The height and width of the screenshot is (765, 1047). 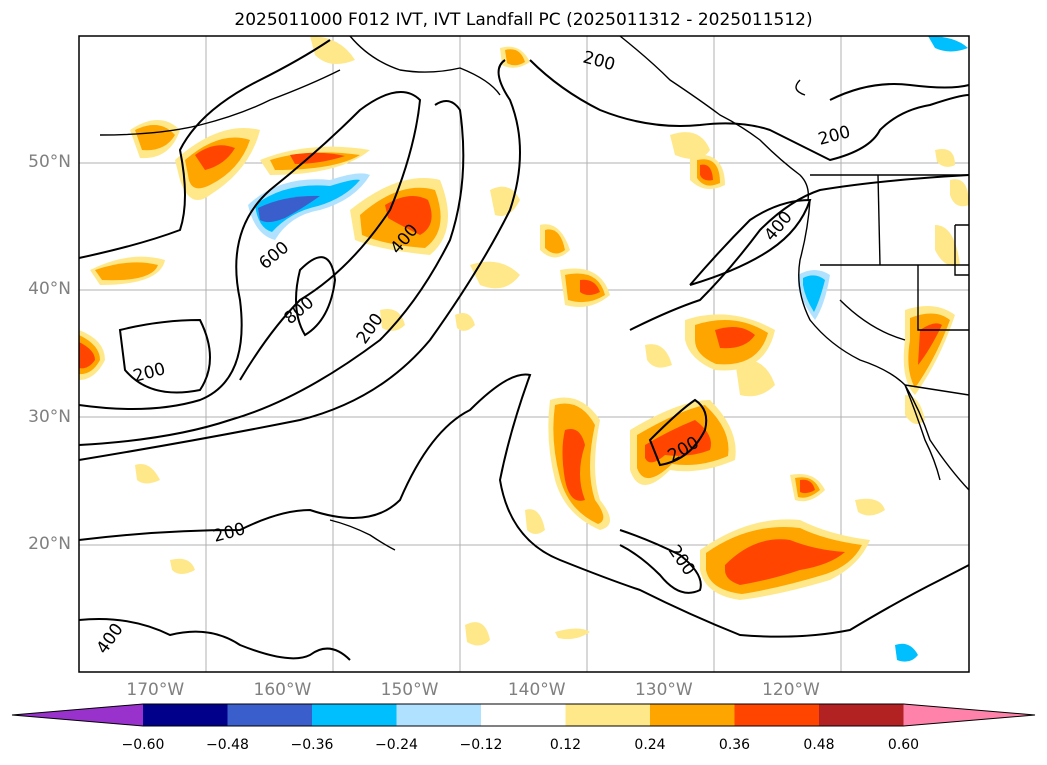 I want to click on colorbar-tick-label: −0.36, so click(x=312, y=745).